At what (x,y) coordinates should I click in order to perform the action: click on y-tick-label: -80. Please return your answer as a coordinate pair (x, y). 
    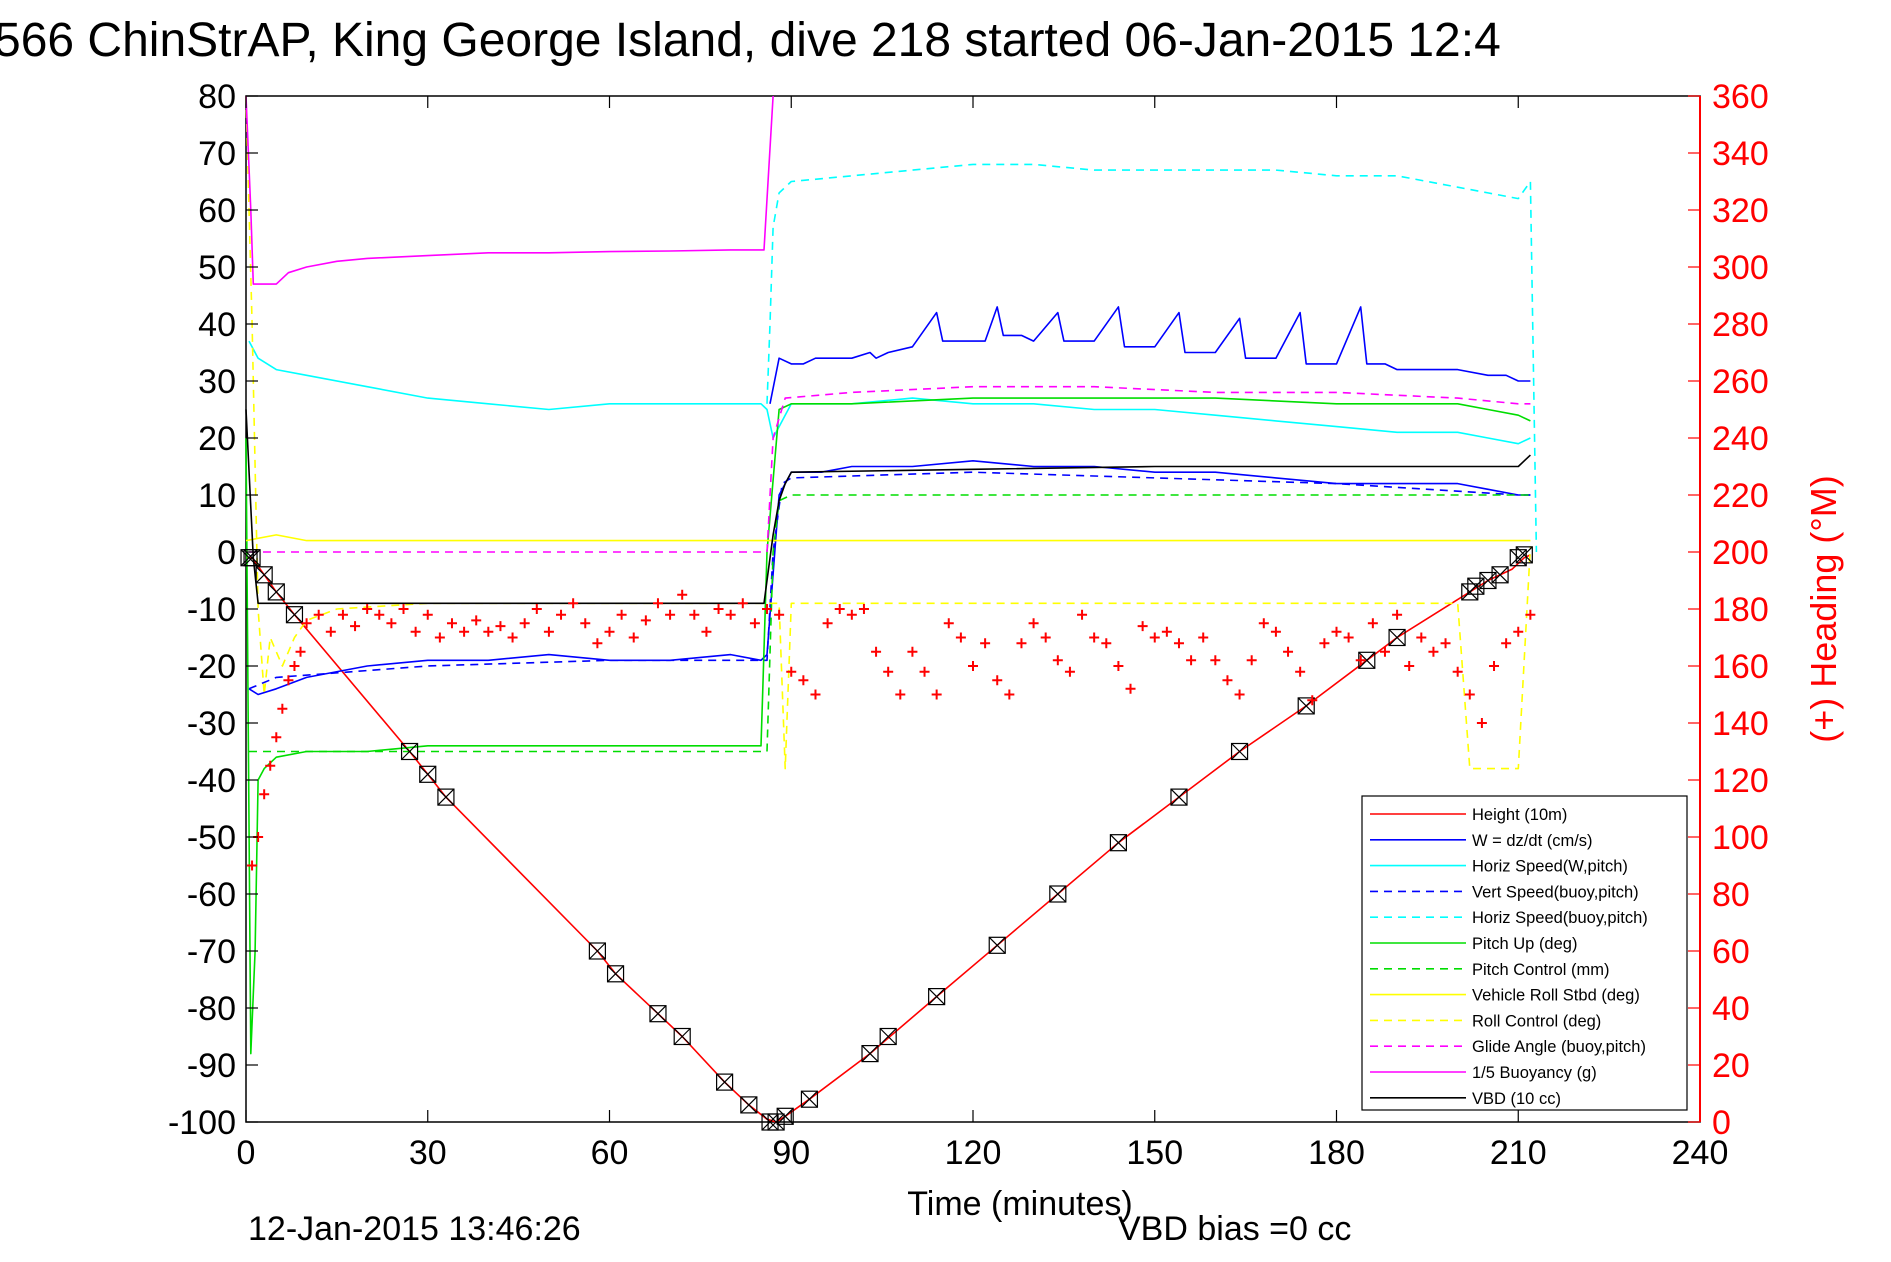
    Looking at the image, I should click on (211, 1009).